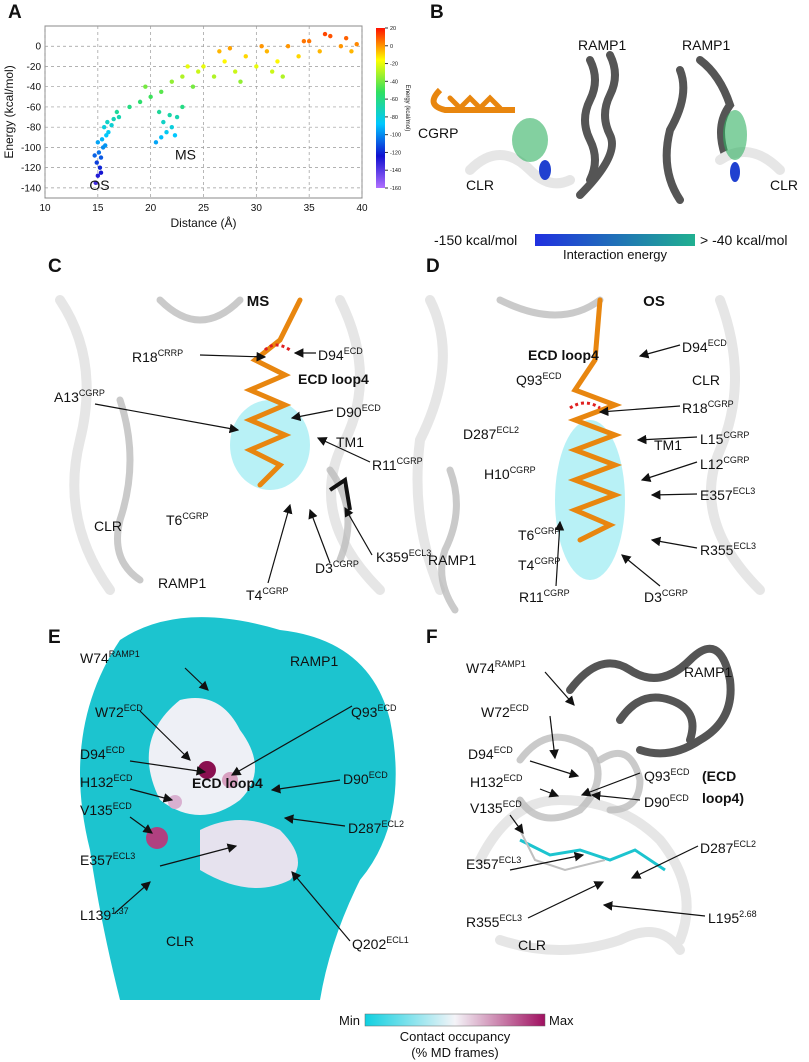 The height and width of the screenshot is (1062, 809). I want to click on residue-name: D287, so click(717, 848).